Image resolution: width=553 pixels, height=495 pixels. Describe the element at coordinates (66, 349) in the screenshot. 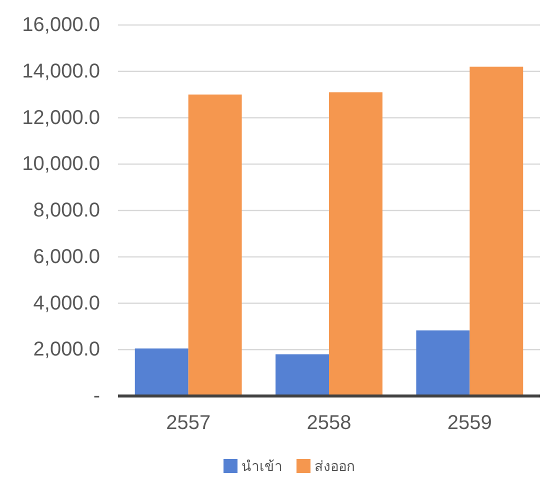

I see `y-tick-label: 2,000.0` at that location.